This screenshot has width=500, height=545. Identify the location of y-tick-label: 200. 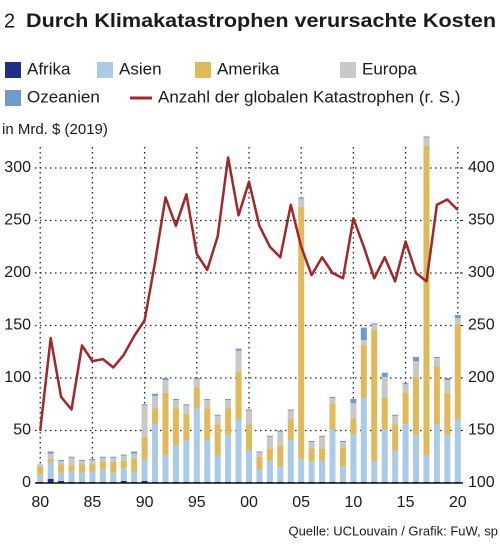
(17, 272).